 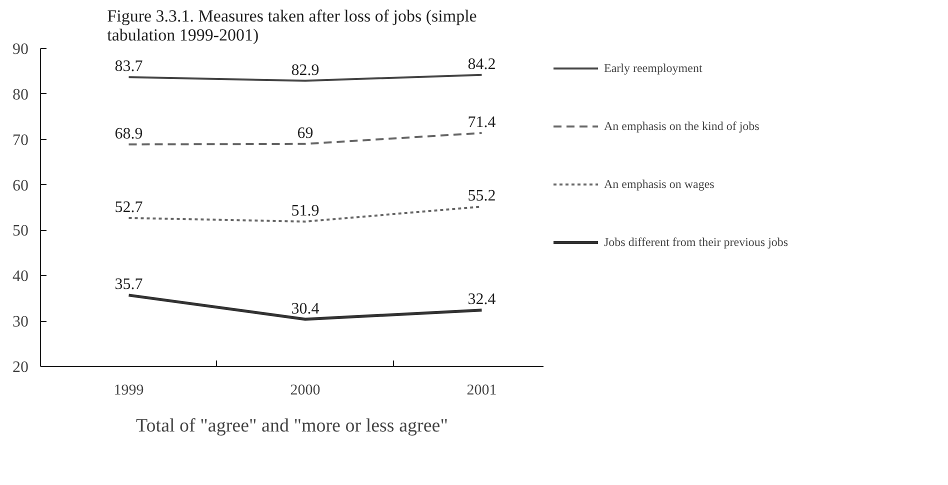 What do you see at coordinates (20, 95) in the screenshot?
I see `y-tick-label: 80` at bounding box center [20, 95].